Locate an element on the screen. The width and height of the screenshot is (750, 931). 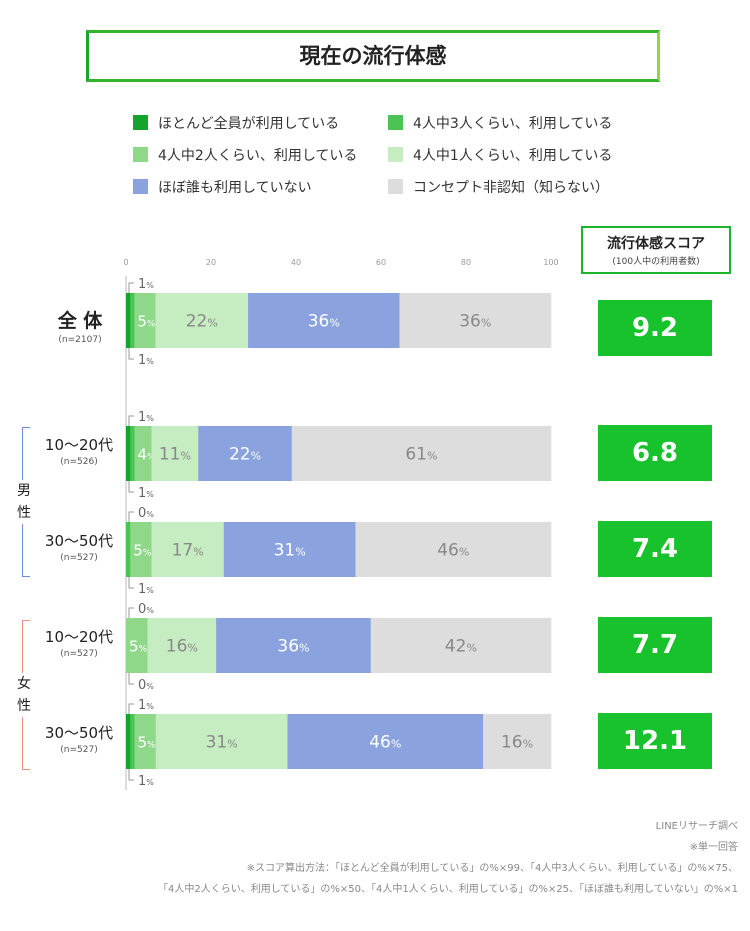
score-box-female-young: 7.7 is located at coordinates (655, 645).